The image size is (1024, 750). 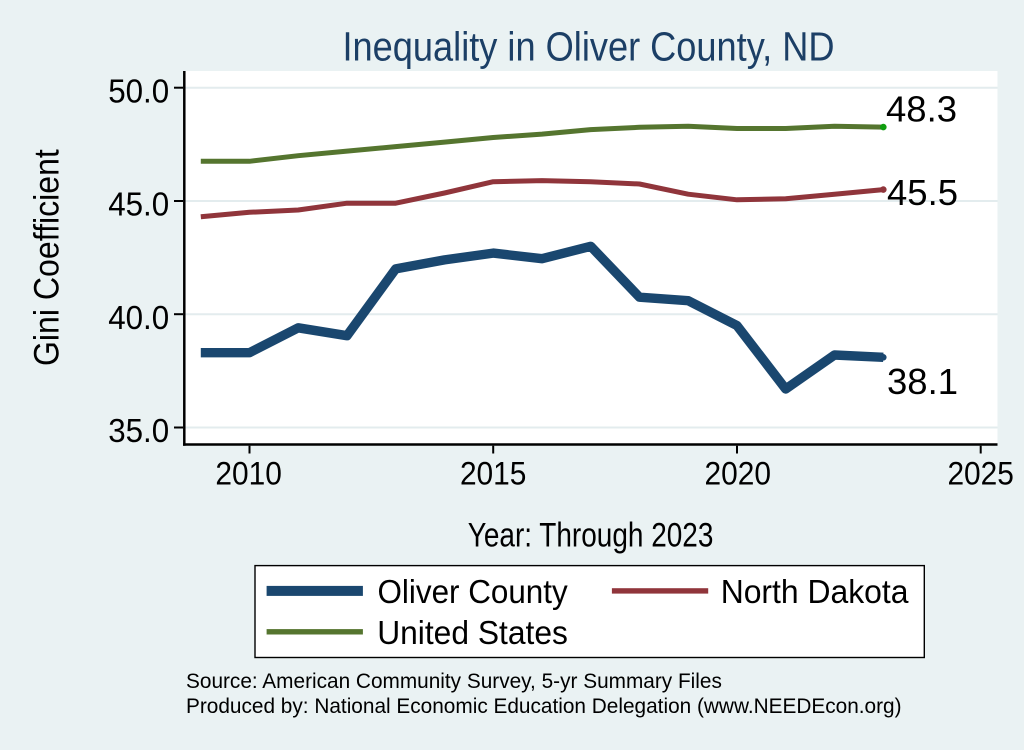 I want to click on svg-text: 2010, so click(x=248, y=473).